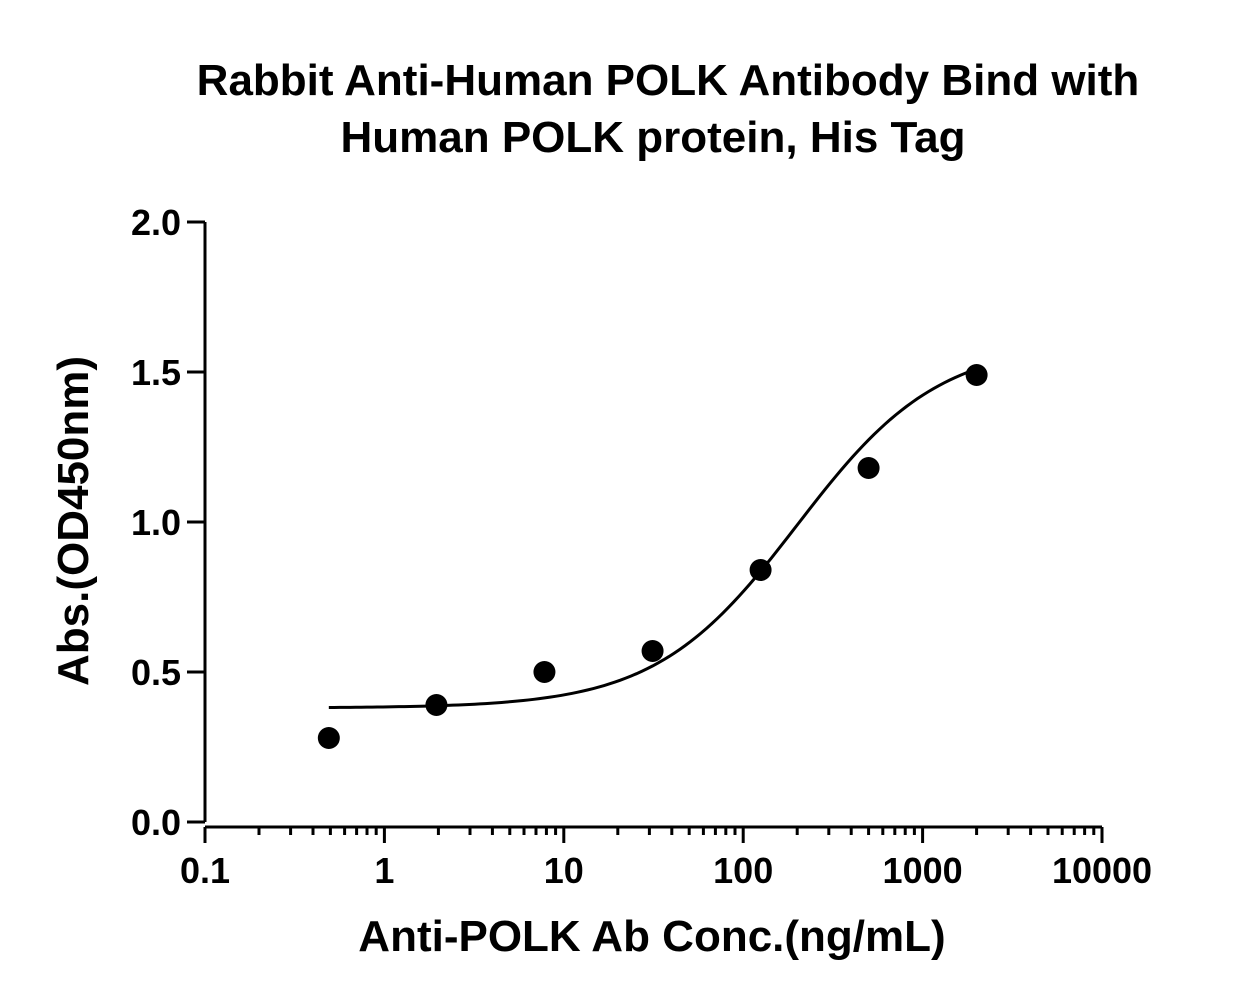 Image resolution: width=1241 pixels, height=1005 pixels. I want to click on chart-title-line-2: Human POLK protein, His Tag, so click(652, 137).